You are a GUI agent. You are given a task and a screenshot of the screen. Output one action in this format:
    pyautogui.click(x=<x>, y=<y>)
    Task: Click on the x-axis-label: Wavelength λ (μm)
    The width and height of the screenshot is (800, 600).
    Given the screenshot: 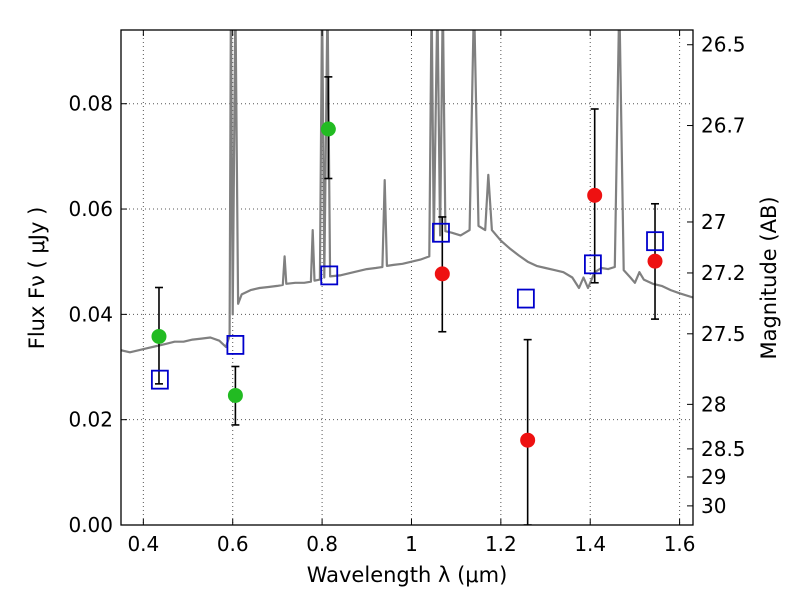 What is the action you would take?
    pyautogui.click(x=407, y=575)
    